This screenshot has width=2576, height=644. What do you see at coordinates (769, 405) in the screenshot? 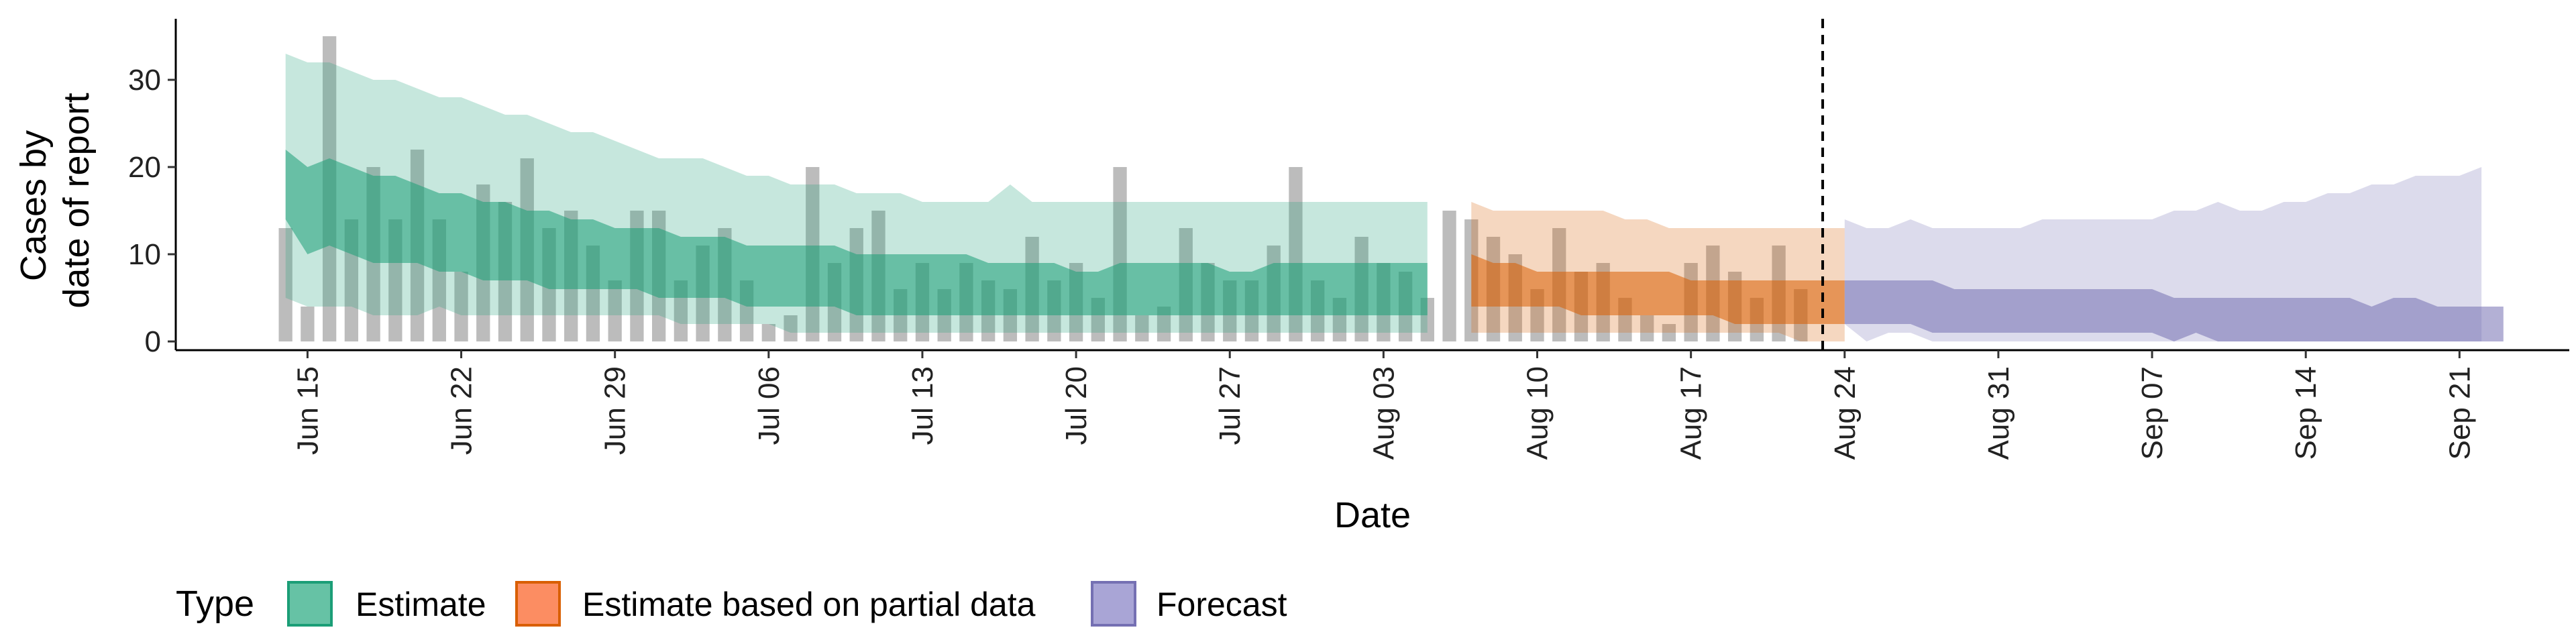
I see `x-tick-label: Jul 06` at bounding box center [769, 405].